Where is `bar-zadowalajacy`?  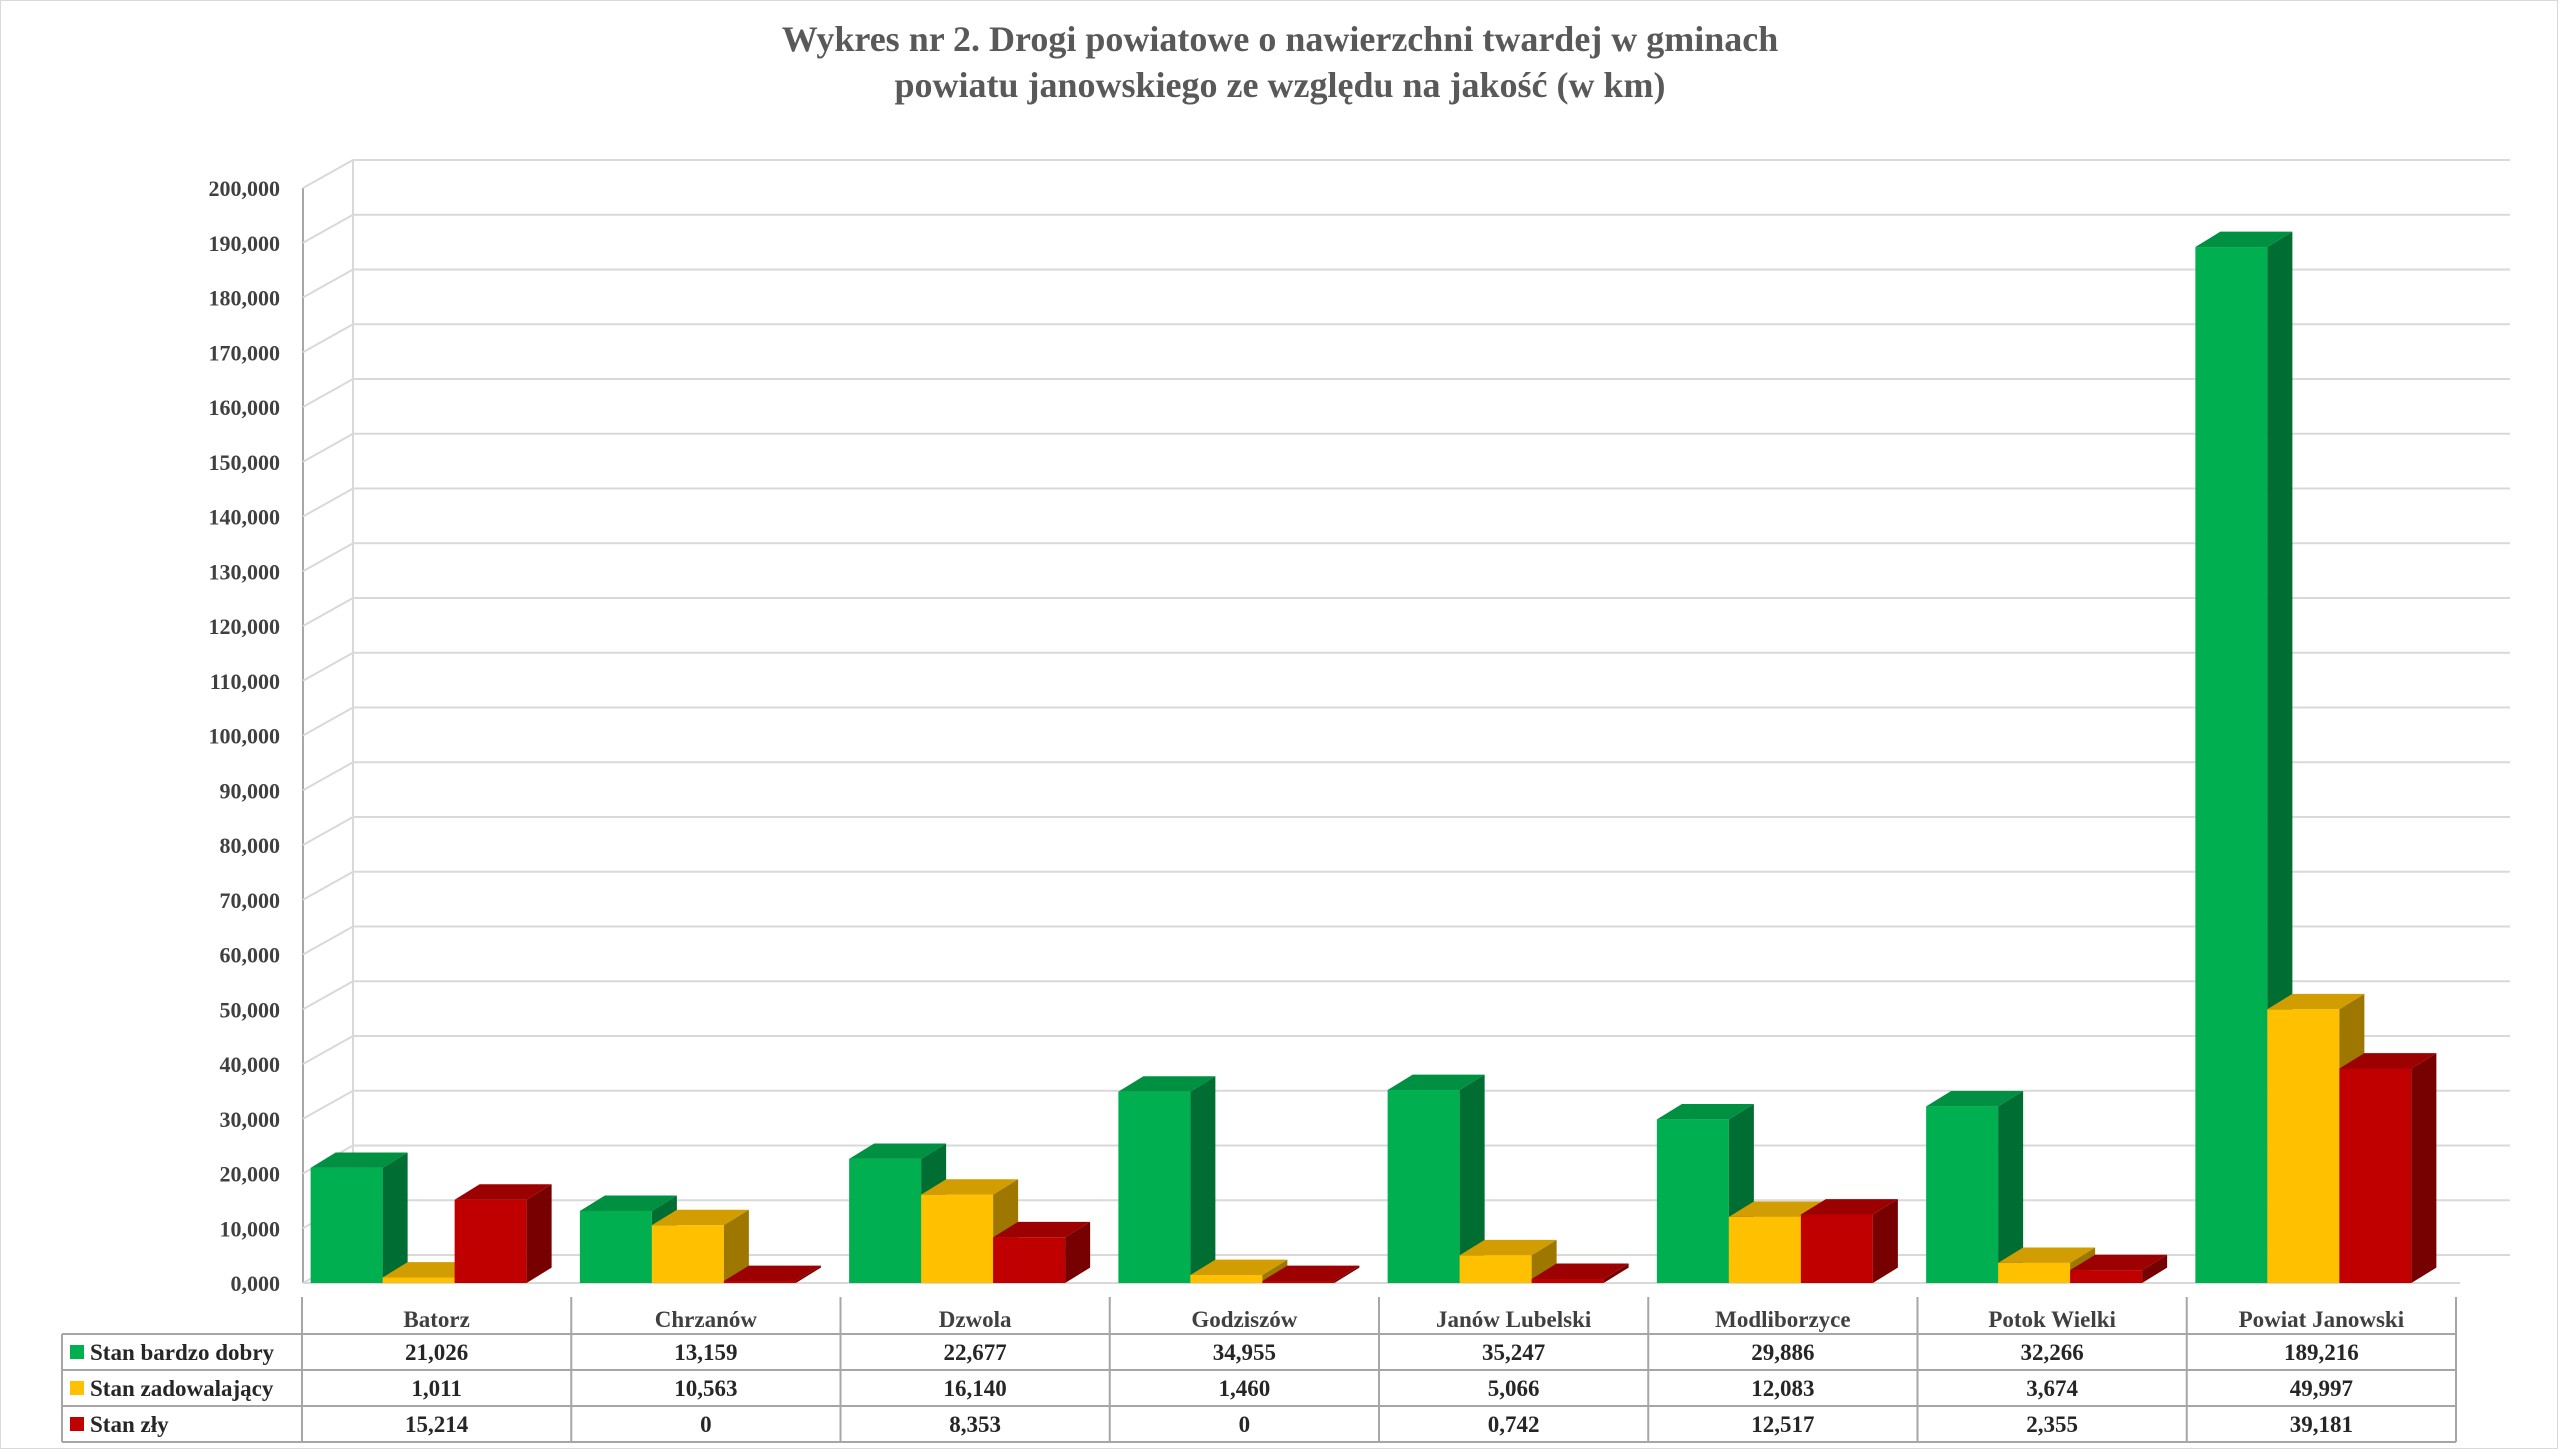 bar-zadowalajacy is located at coordinates (1508, 1261).